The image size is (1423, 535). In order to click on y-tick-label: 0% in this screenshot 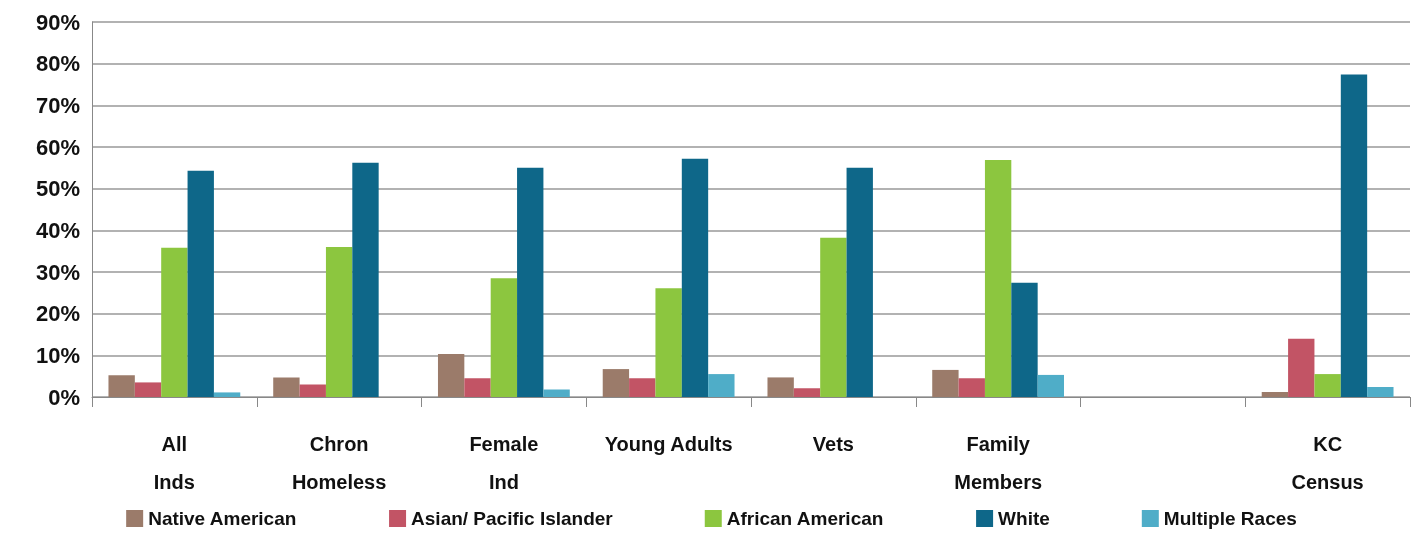, I will do `click(64, 397)`.